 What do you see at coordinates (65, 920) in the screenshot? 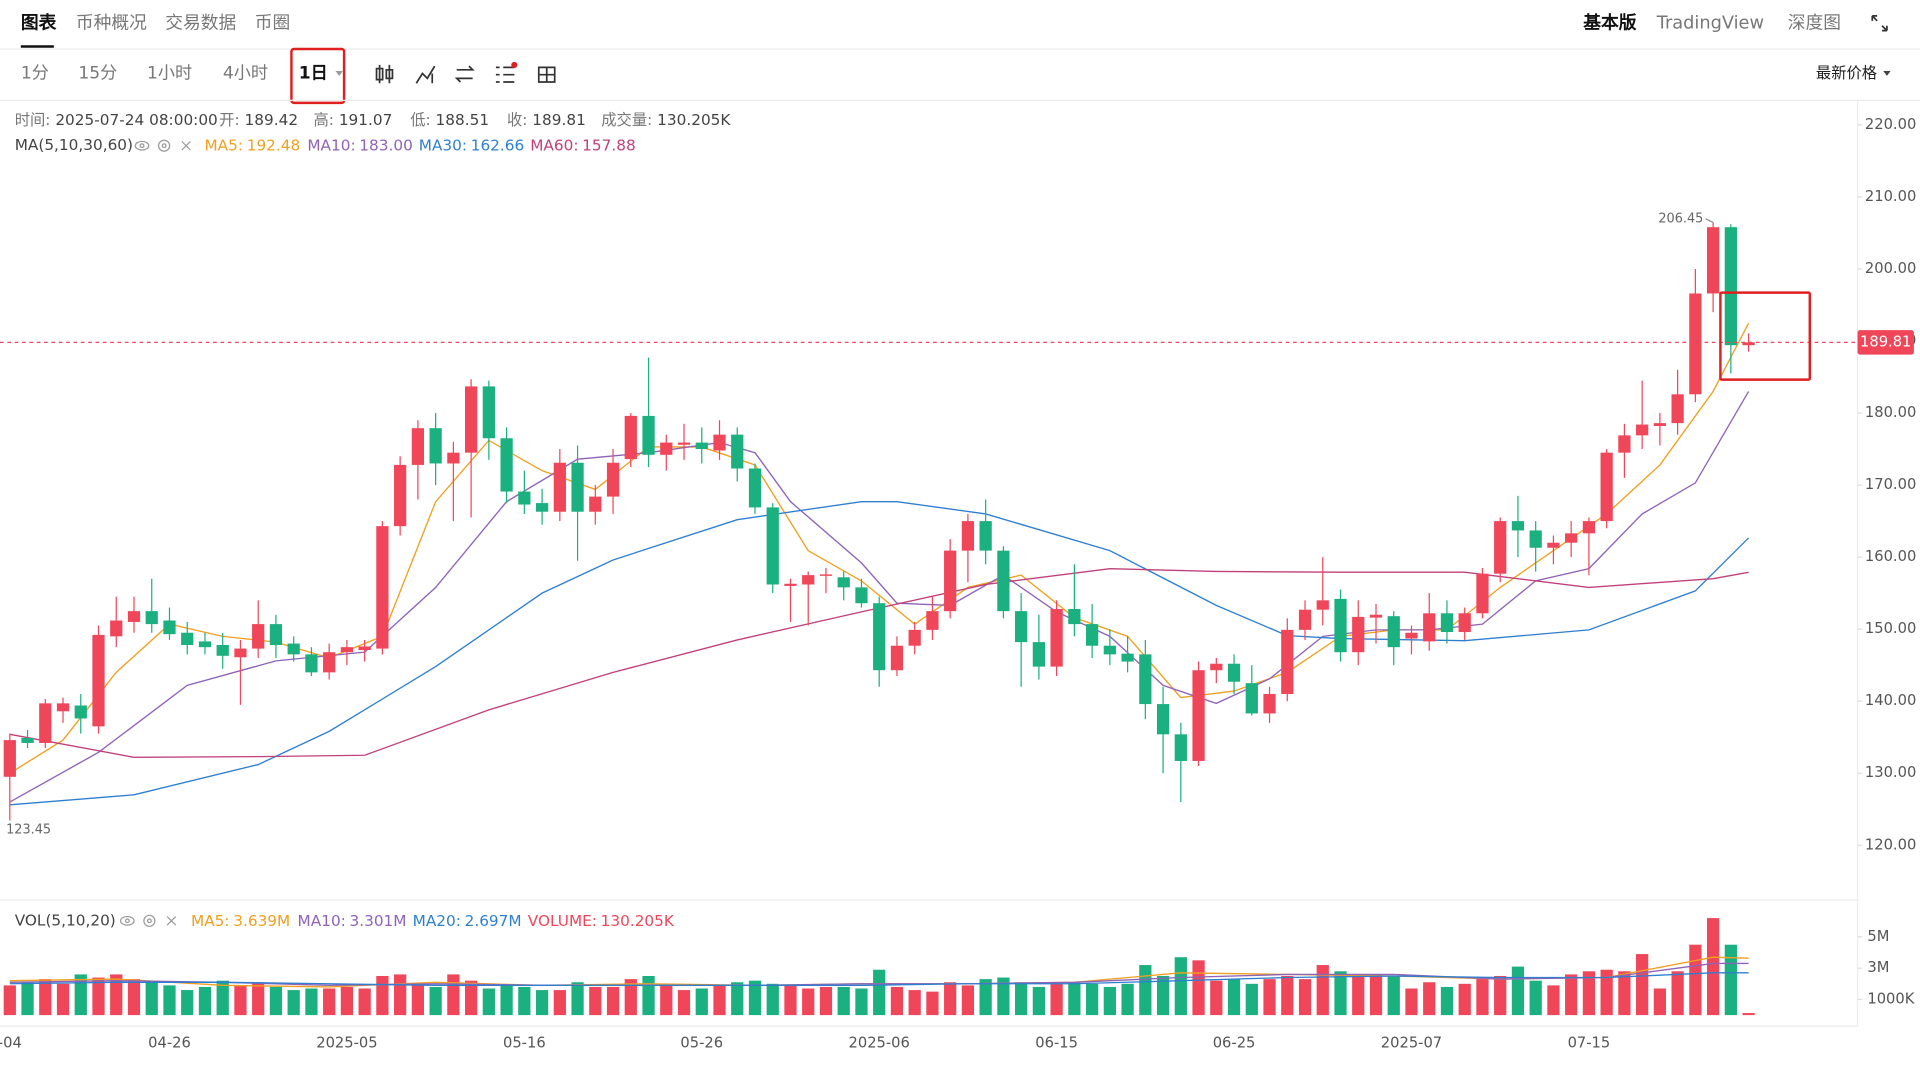
I see `vol-legend-title: VOL(5,10,20)` at bounding box center [65, 920].